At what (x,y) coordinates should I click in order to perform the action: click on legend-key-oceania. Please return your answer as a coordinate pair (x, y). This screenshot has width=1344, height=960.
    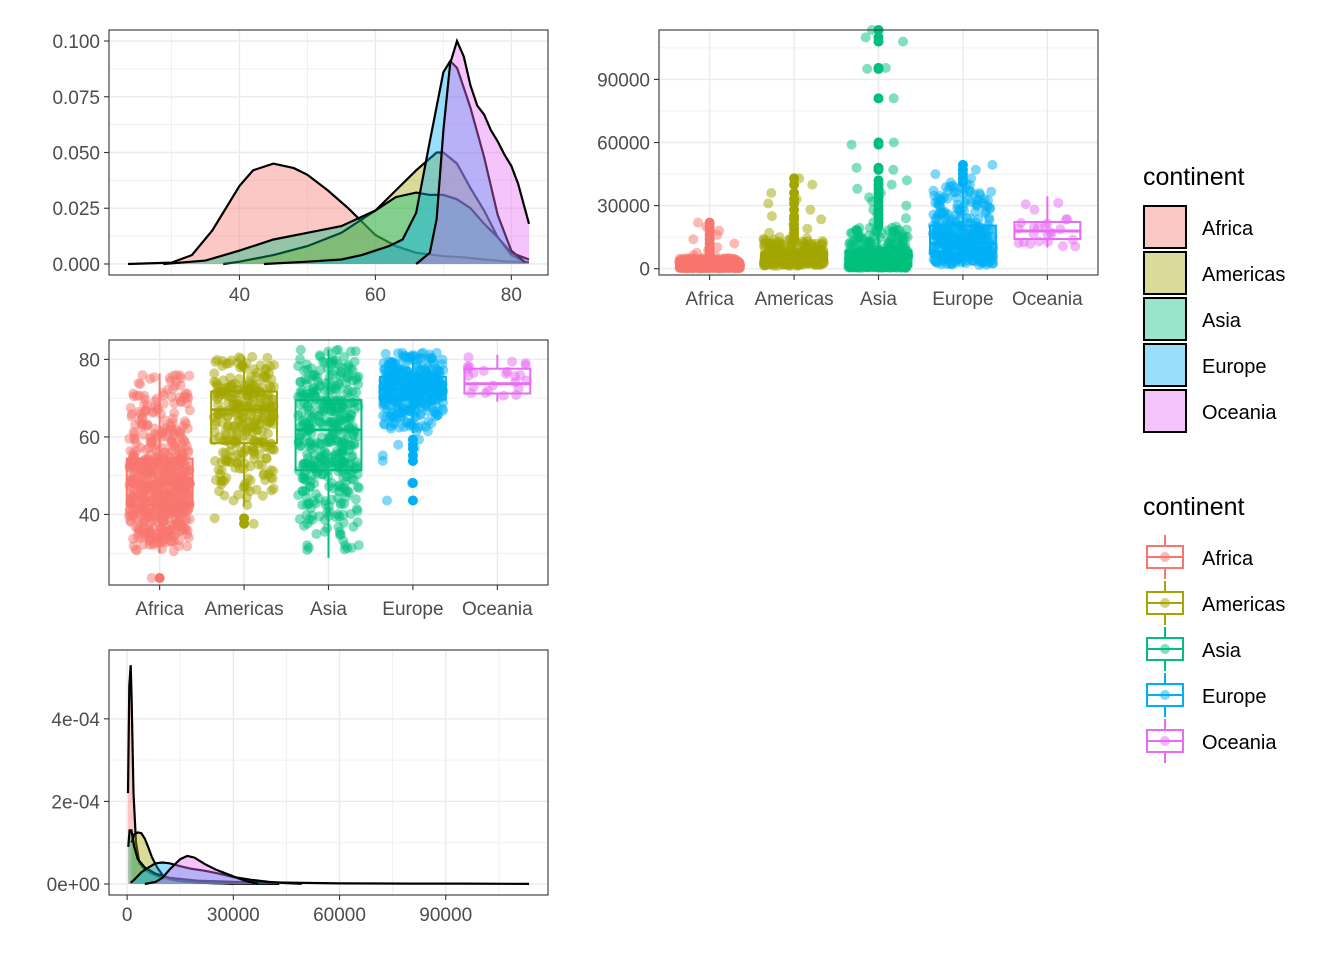
    Looking at the image, I should click on (1165, 741).